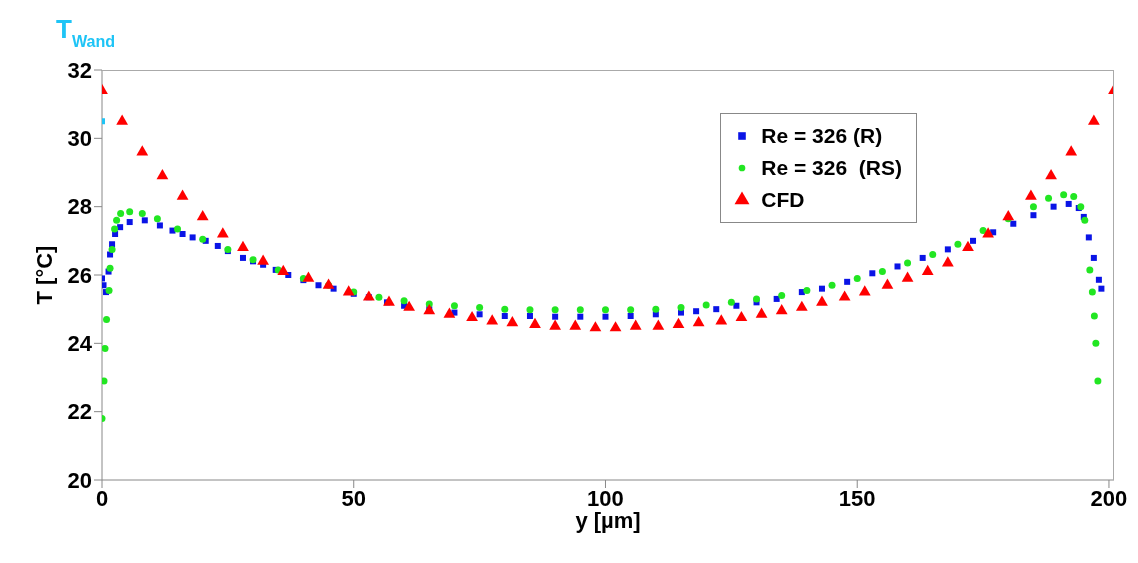  I want to click on y-tick-label: 22, so click(79, 412).